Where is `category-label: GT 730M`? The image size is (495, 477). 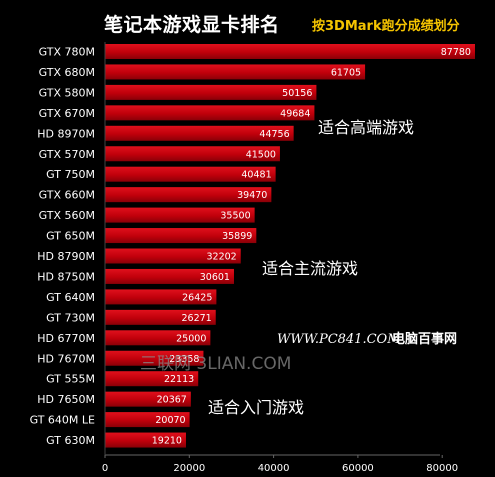
category-label: GT 730M is located at coordinates (70, 317).